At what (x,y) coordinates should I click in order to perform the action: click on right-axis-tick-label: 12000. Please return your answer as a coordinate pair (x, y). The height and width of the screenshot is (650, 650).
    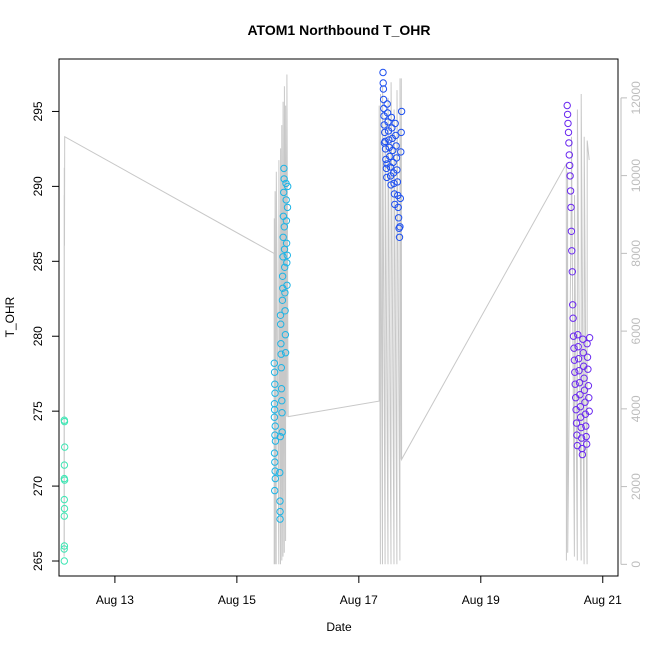
    Looking at the image, I should click on (636, 98).